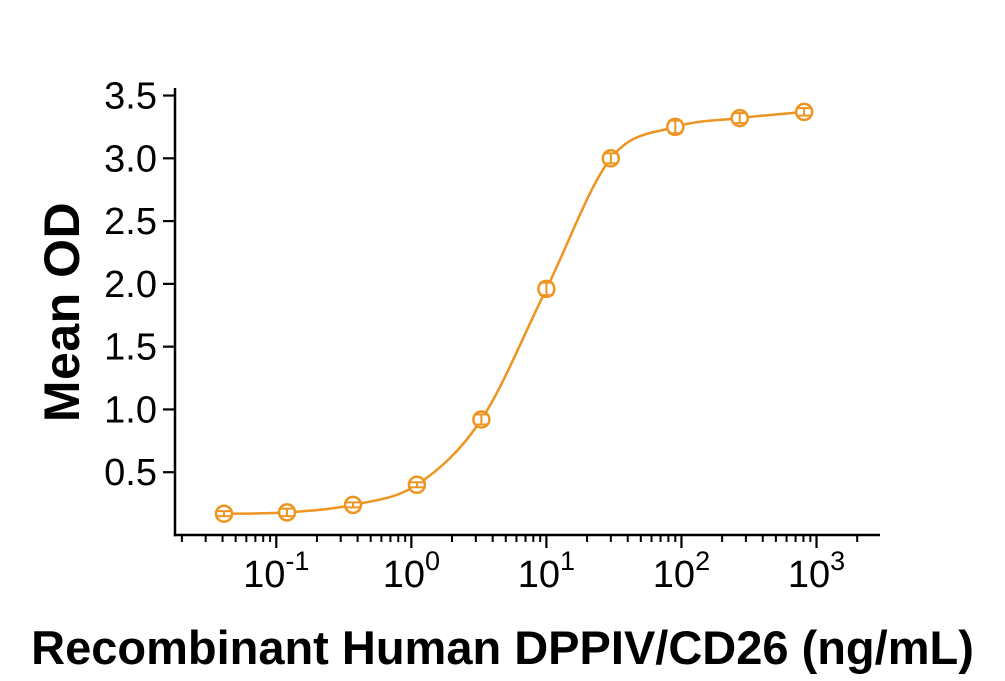 The image size is (1005, 681). I want to click on x-axis-title: Recombinant Human DPPIV/CD26 (ng/mL), so click(502, 647).